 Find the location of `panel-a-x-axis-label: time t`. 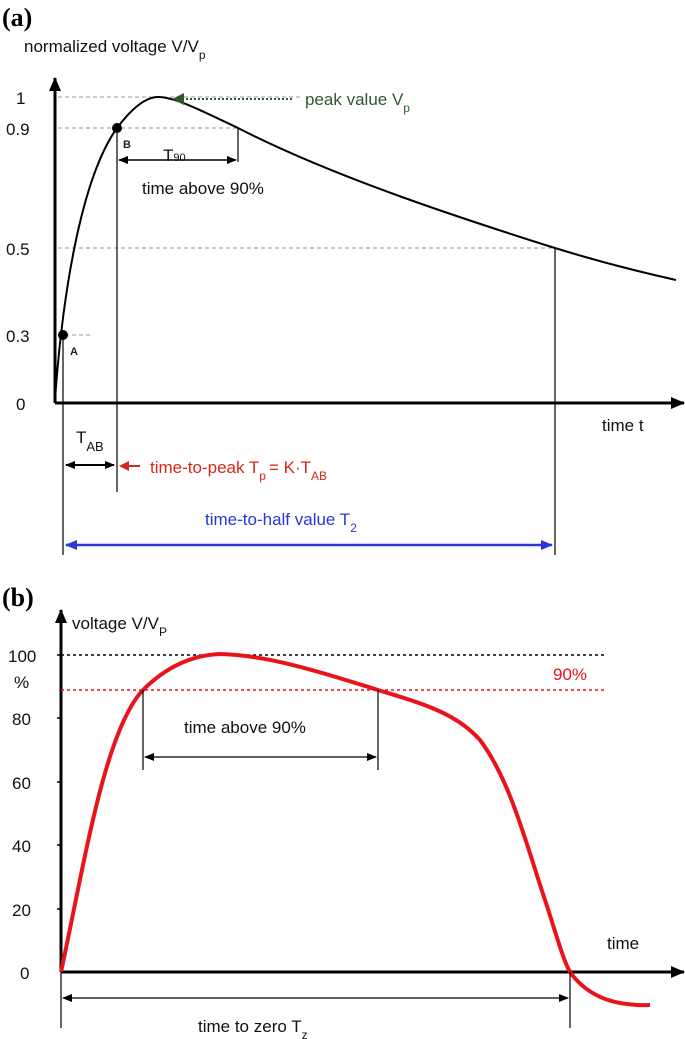

panel-a-x-axis-label: time t is located at coordinates (623, 425).